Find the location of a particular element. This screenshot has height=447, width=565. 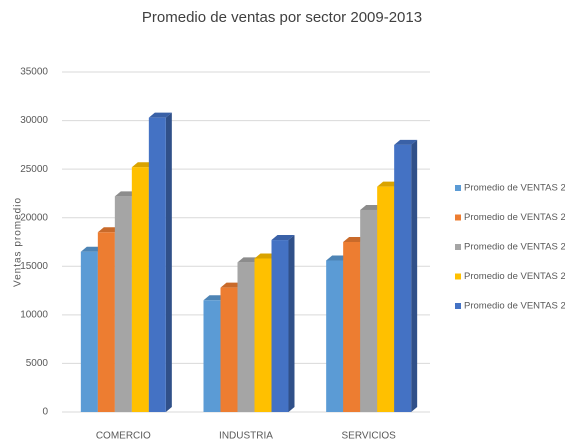

x-tick-label: COMERCIO is located at coordinates (123, 436).